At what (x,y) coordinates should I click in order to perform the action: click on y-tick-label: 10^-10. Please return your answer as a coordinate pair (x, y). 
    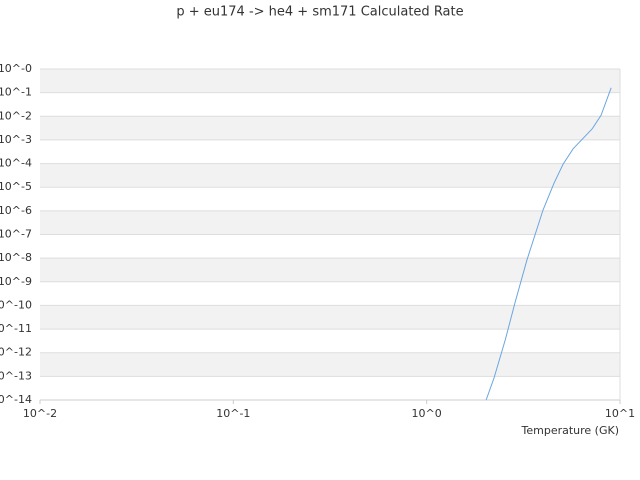
    Looking at the image, I should click on (16, 304).